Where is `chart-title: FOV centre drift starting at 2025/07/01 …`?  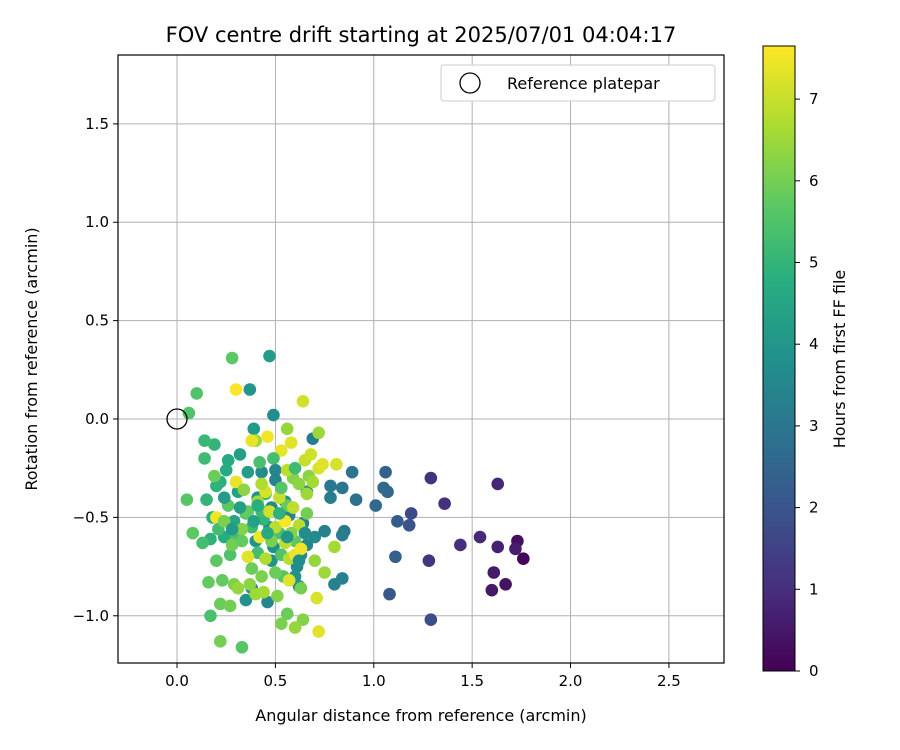 chart-title: FOV centre drift starting at 2025/07/01 … is located at coordinates (421, 35).